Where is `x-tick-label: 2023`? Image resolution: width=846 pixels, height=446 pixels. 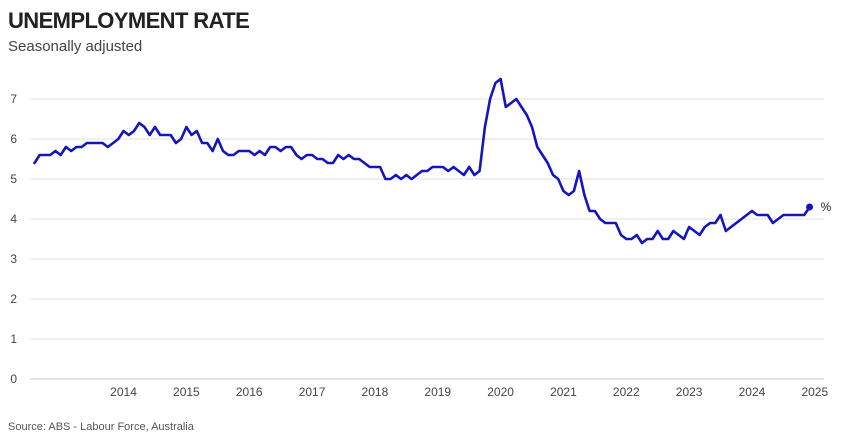 x-tick-label: 2023 is located at coordinates (689, 392).